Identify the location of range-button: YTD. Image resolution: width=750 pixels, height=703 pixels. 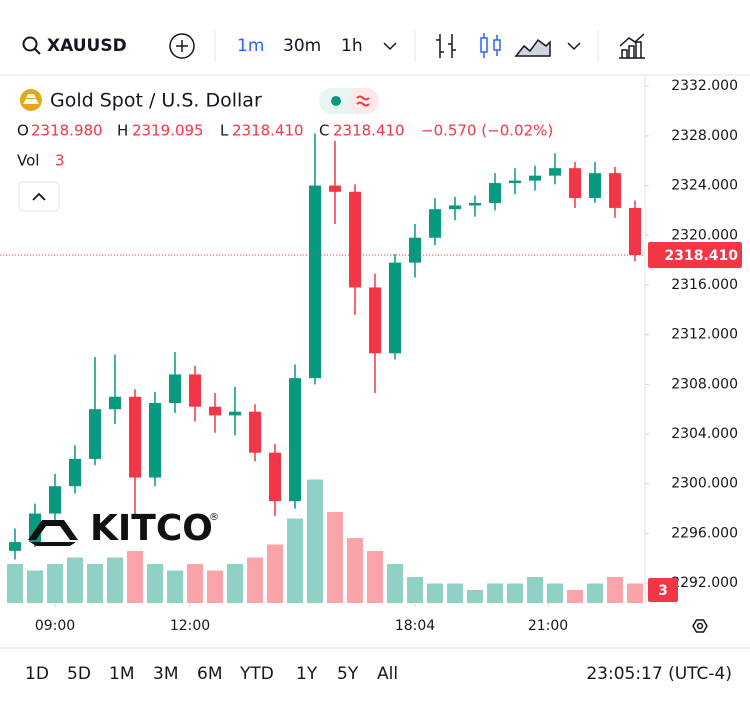
(256, 674).